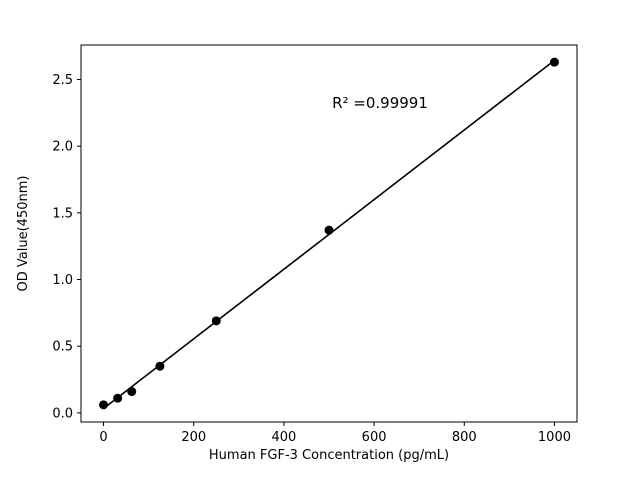 The width and height of the screenshot is (640, 480). I want to click on y-tick-label: 0.5, so click(62, 347).